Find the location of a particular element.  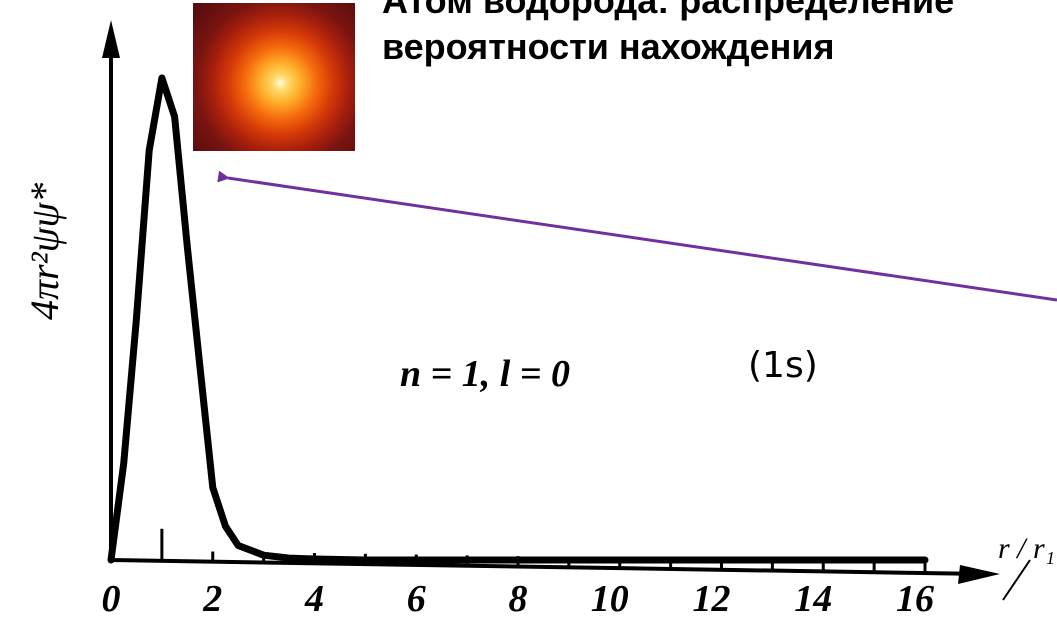

quantum-numbers-label: n = 1, l = 0 is located at coordinates (485, 374).